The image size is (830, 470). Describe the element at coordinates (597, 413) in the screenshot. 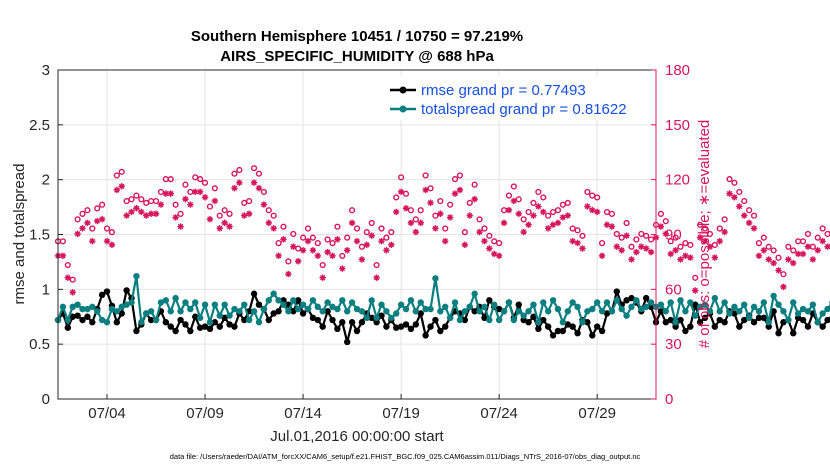

I see `x-tick-label: 07/29` at that location.